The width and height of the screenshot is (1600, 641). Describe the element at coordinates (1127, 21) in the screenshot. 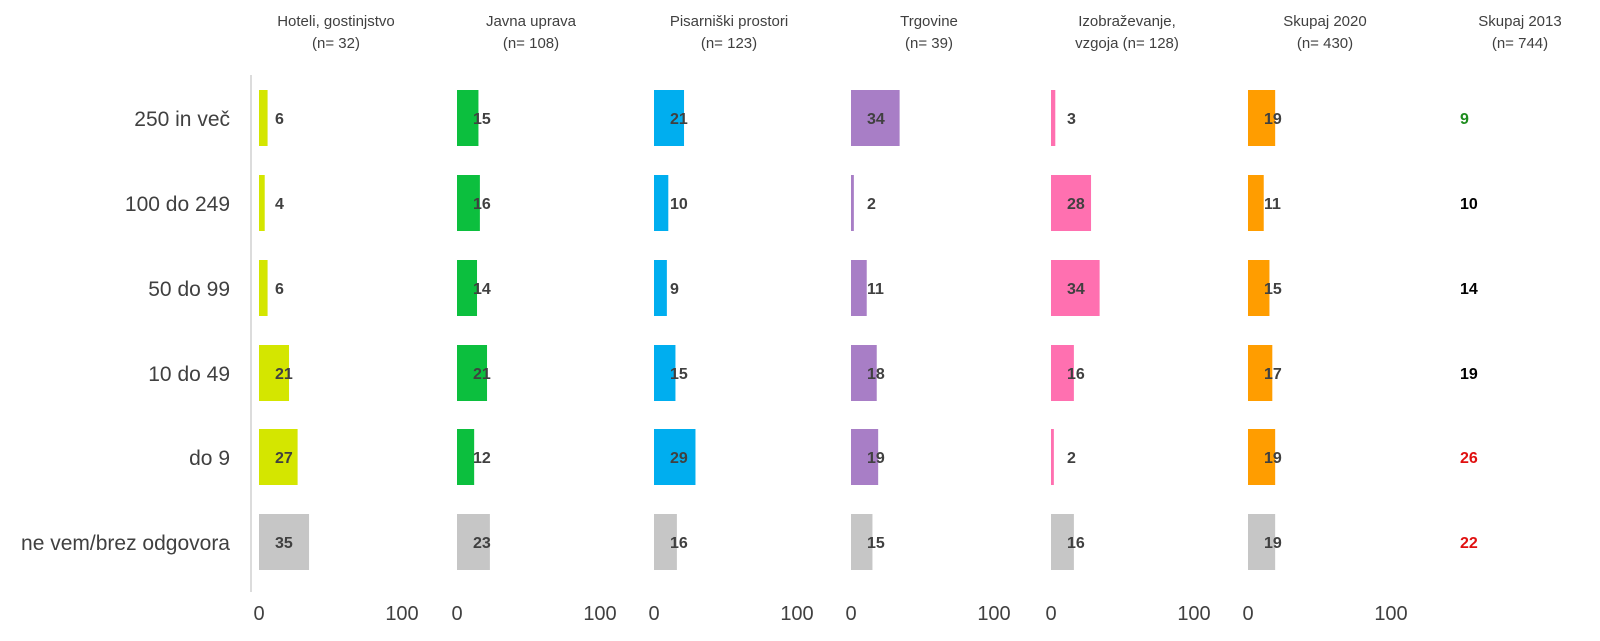

I see `series-header-line1: Izobraževanje,` at that location.